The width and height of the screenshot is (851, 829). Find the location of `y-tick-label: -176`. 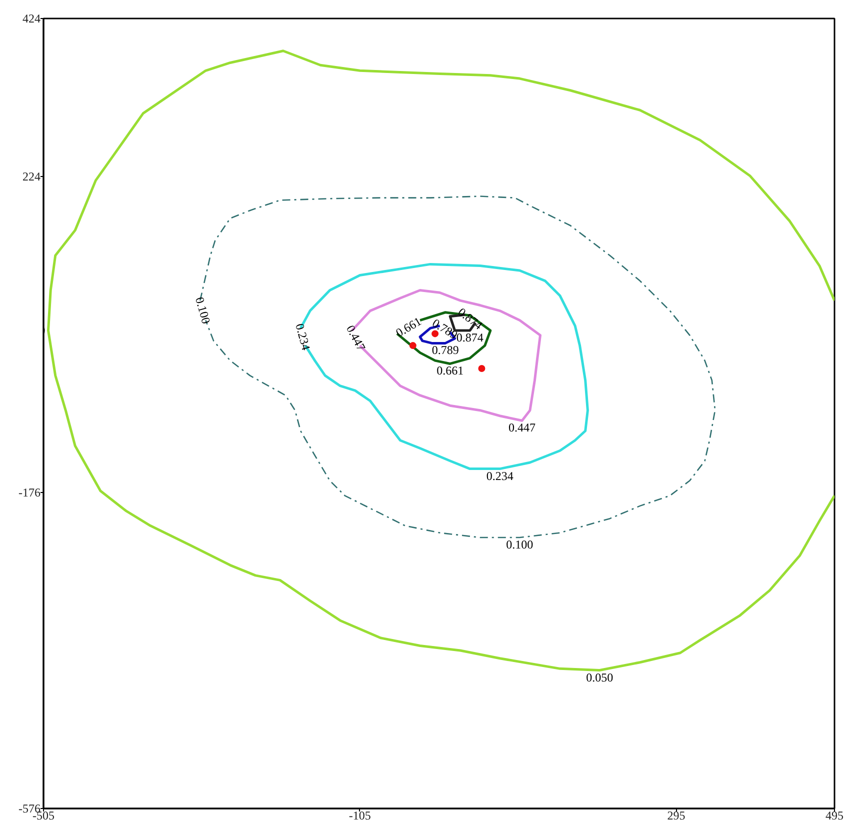

y-tick-label: -176 is located at coordinates (29, 493).